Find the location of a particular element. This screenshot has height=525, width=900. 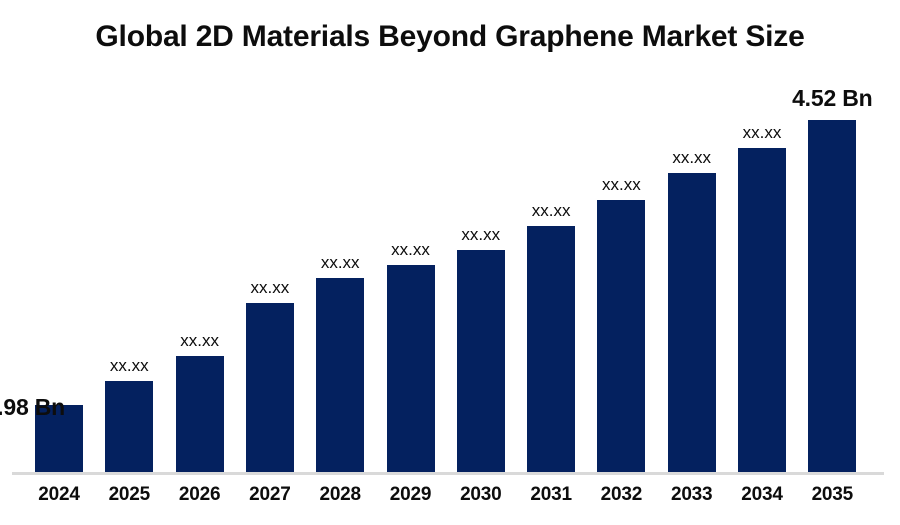

x-tick-label: 2033 is located at coordinates (691, 494).